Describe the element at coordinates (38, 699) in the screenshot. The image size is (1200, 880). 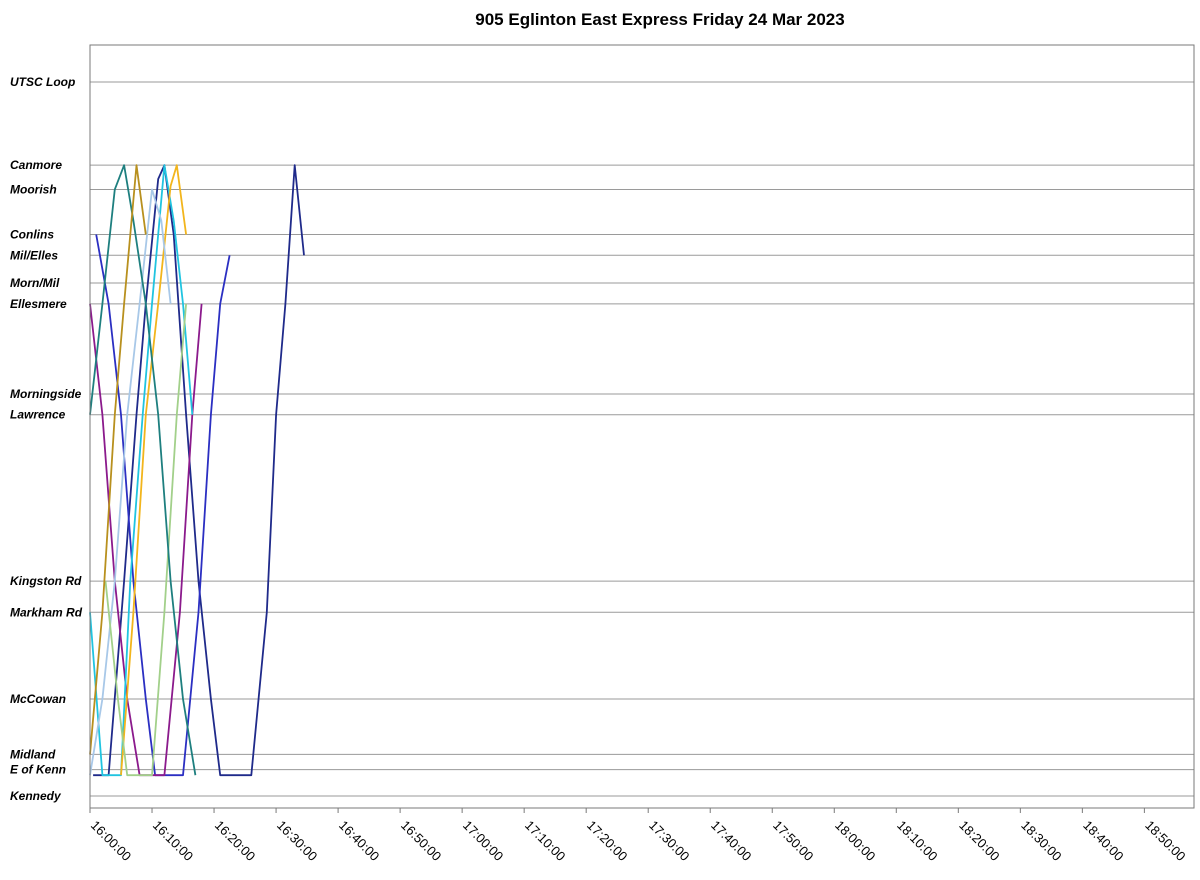
I see `stop-label: McCowan` at that location.